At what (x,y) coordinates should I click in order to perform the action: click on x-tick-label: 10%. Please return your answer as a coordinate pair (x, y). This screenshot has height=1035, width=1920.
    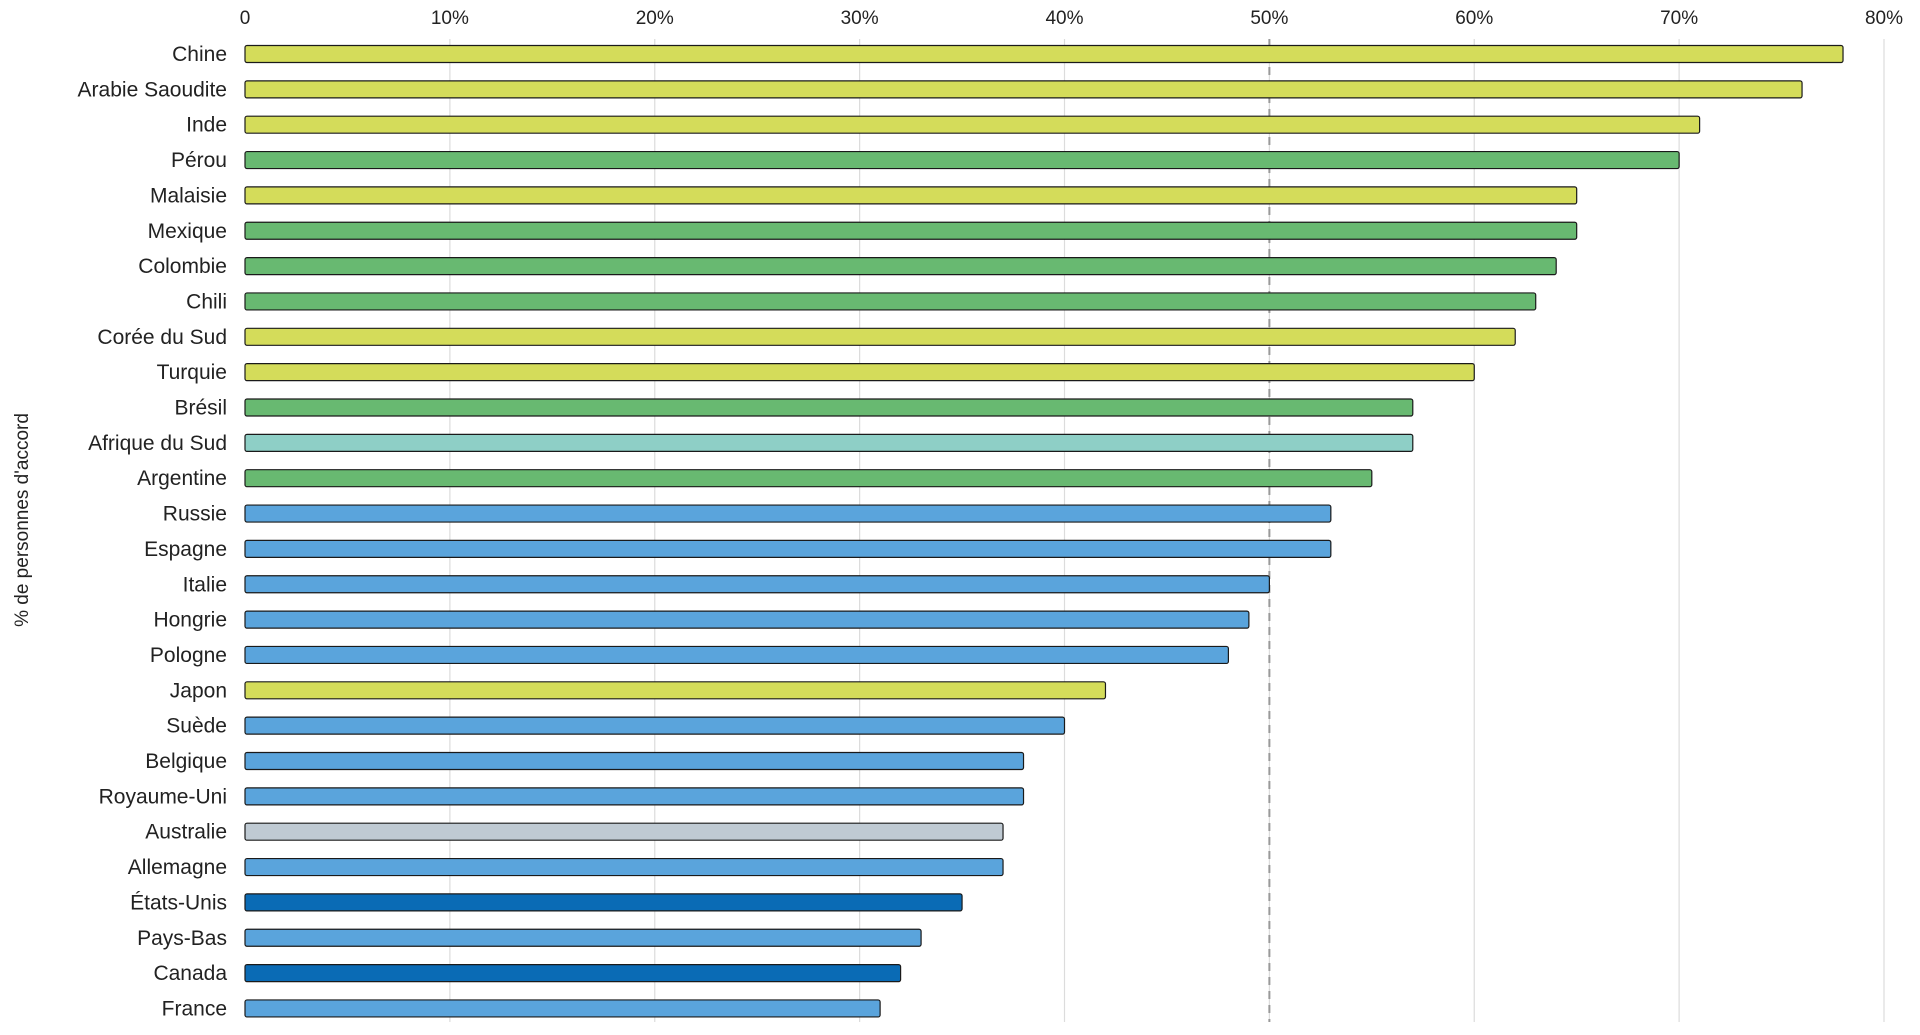
    Looking at the image, I should click on (450, 18).